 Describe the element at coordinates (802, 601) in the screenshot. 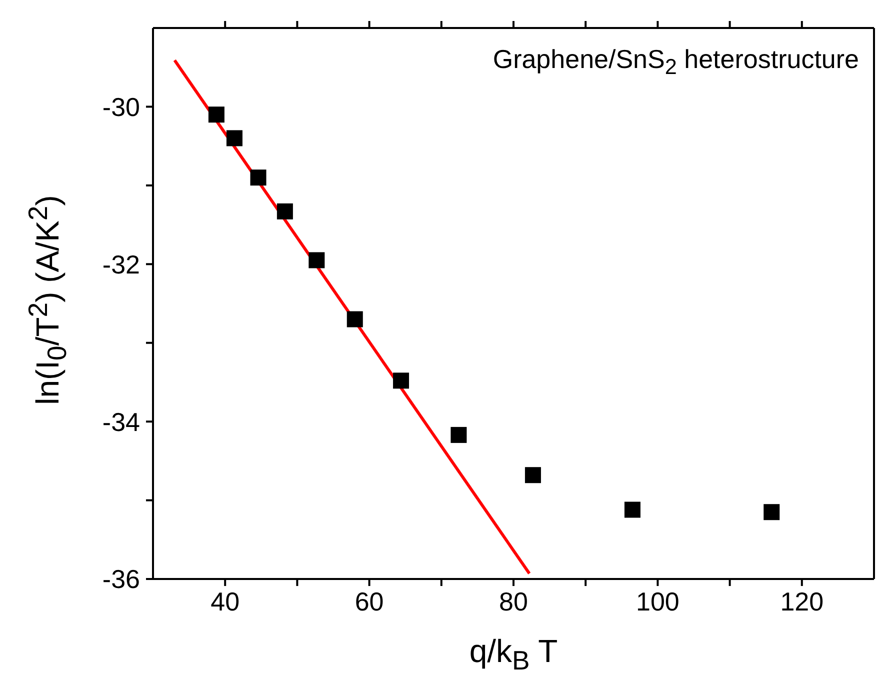

I see `x-tick-label: 120` at that location.